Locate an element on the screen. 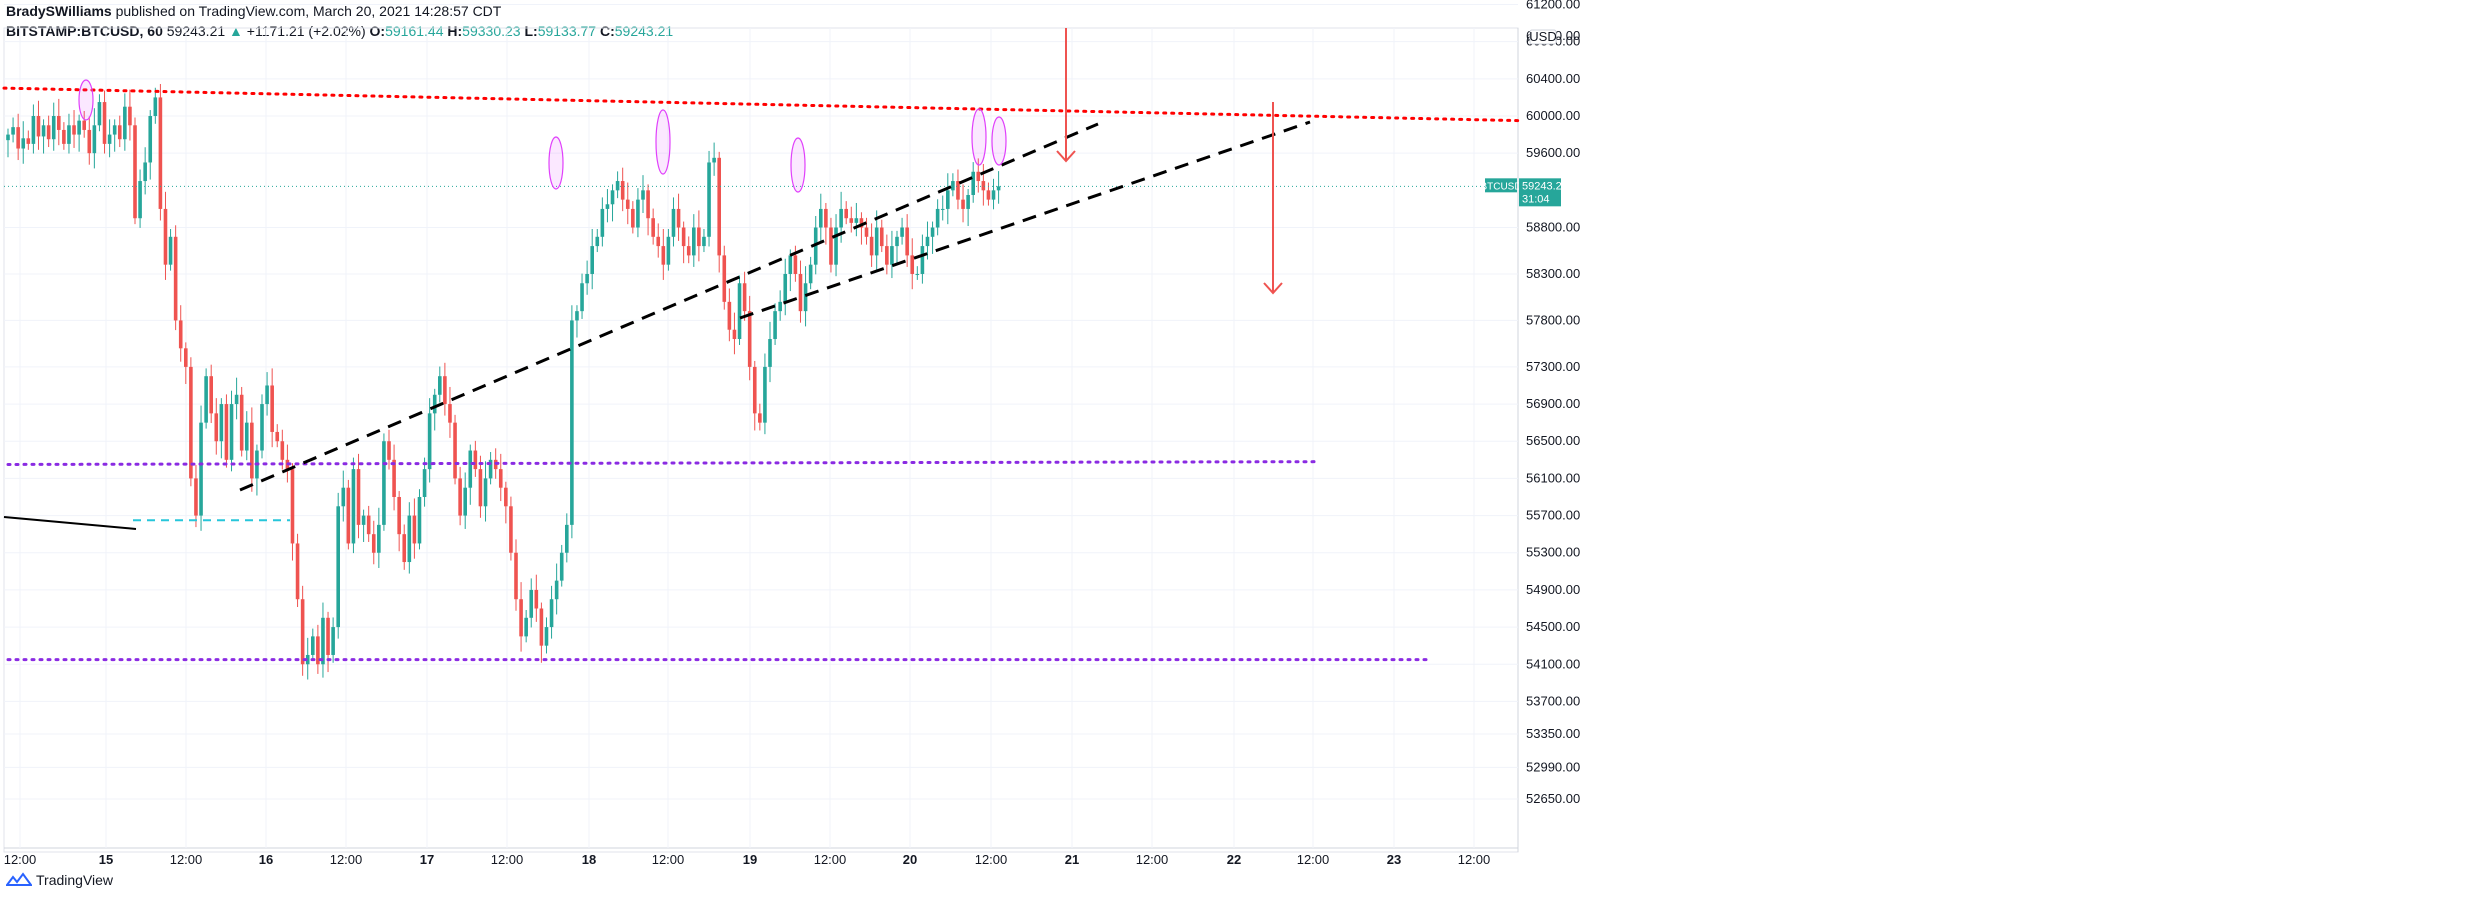 The image size is (2468, 898). symbol-badge-box is located at coordinates (1501, 185).